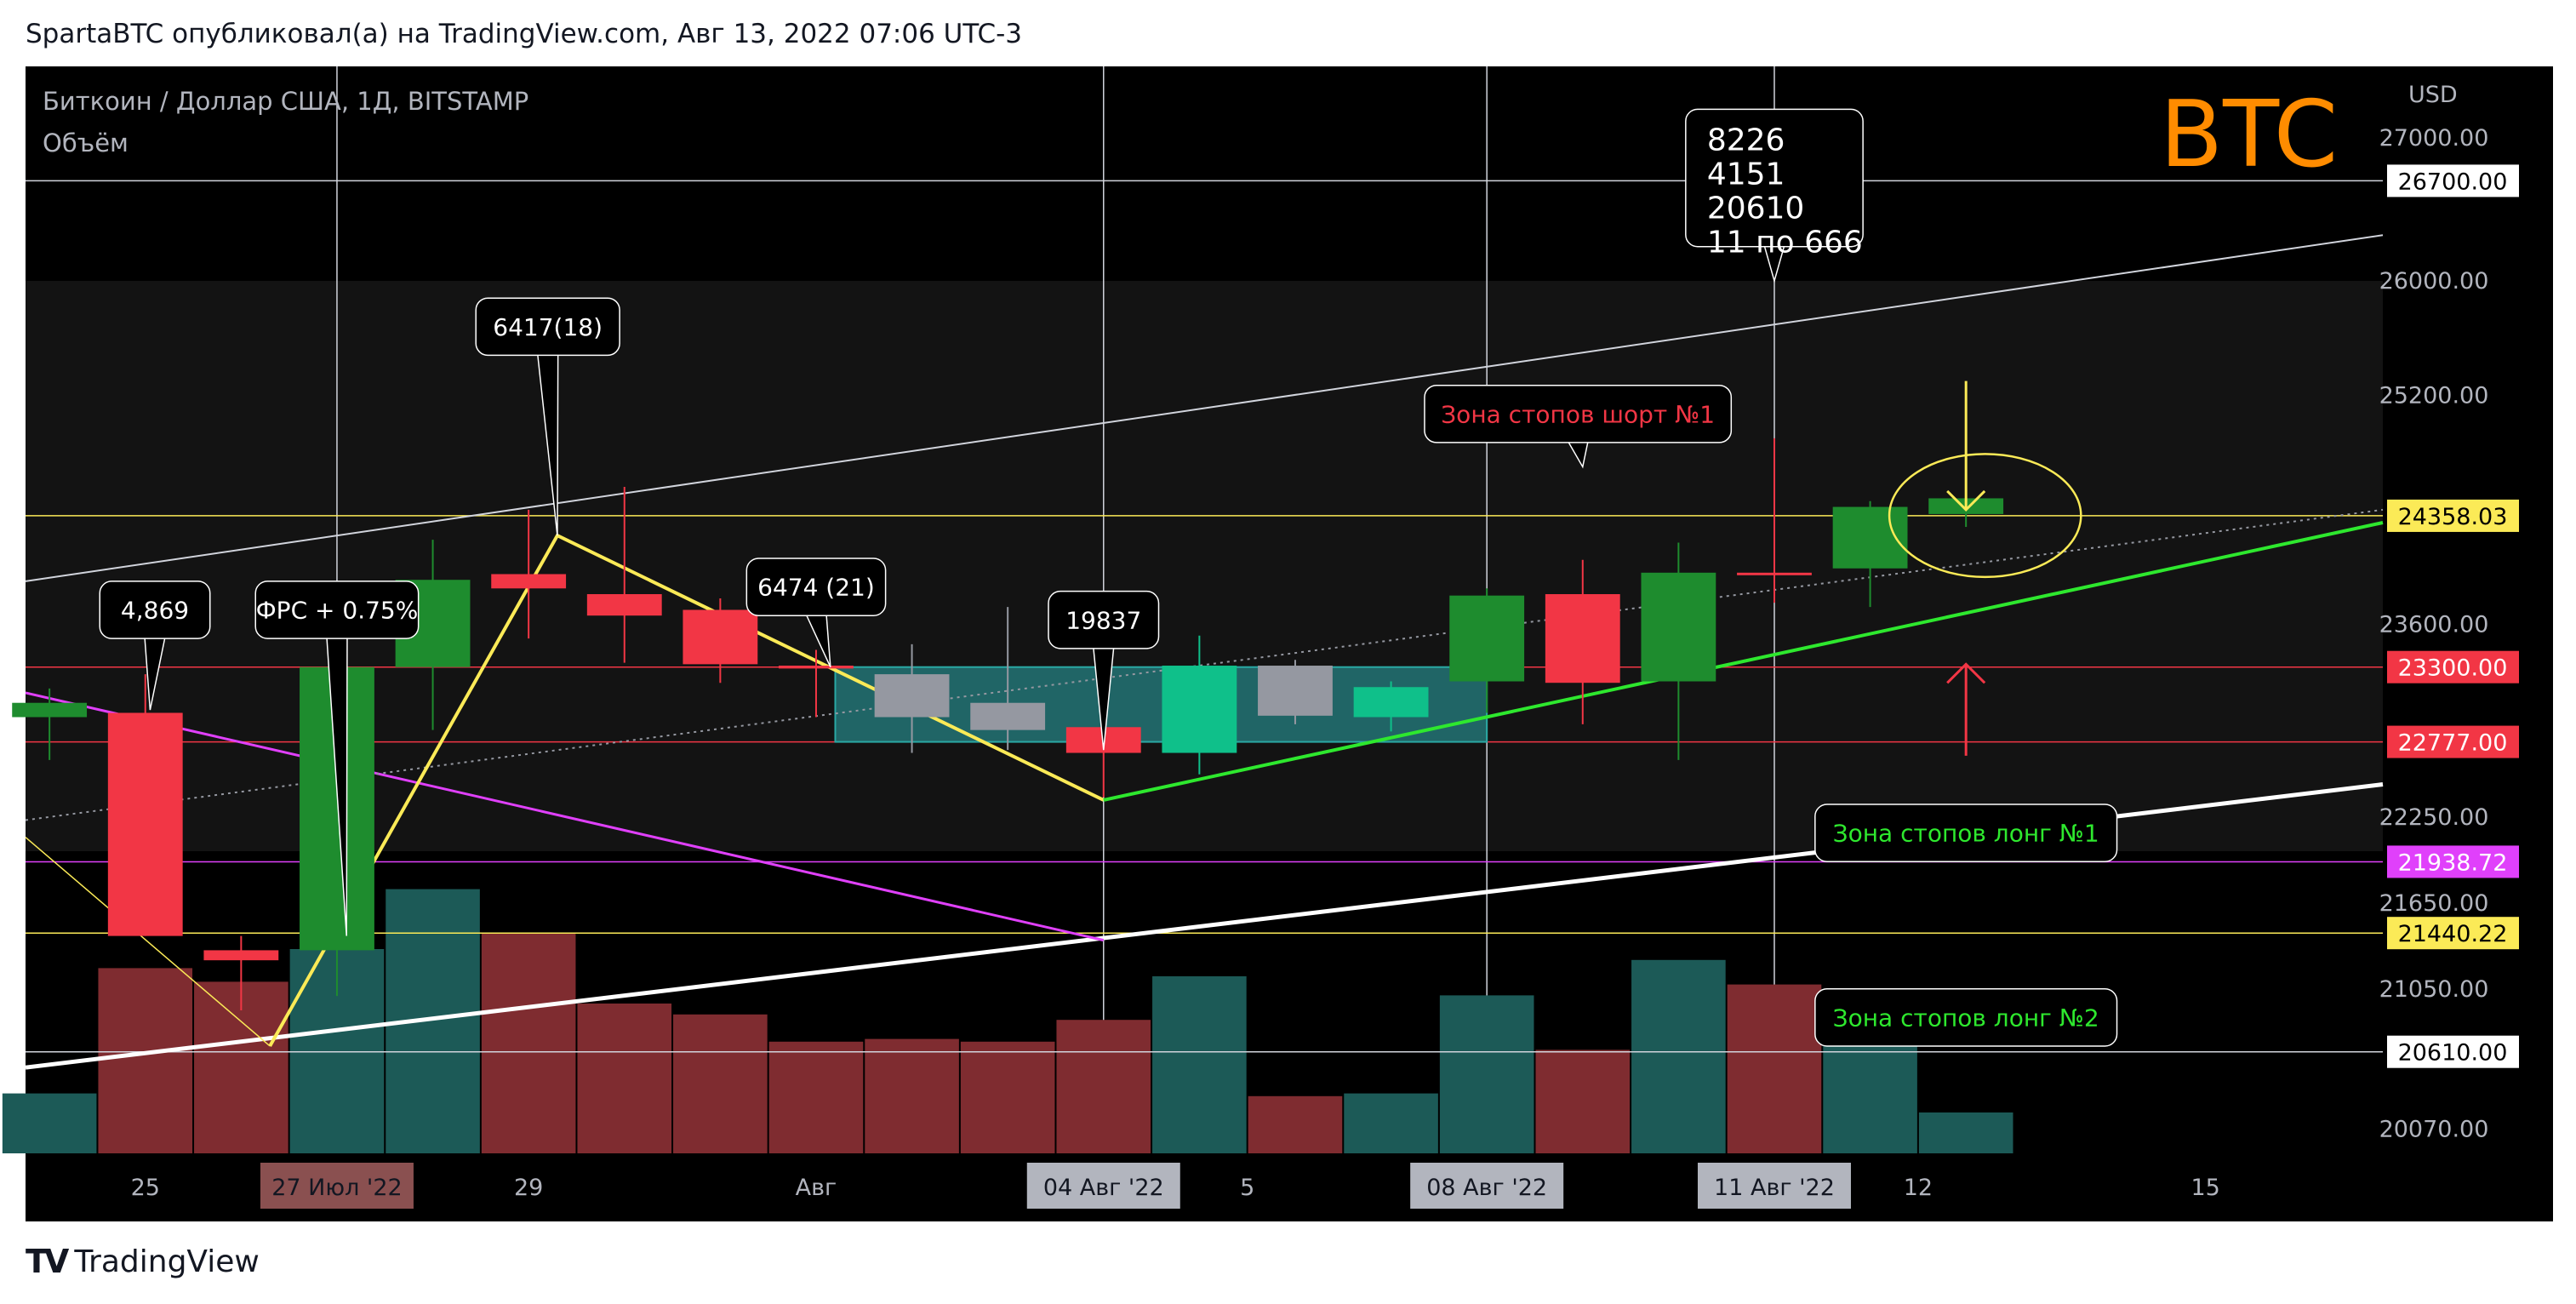 The height and width of the screenshot is (1304, 2576). What do you see at coordinates (2434, 818) in the screenshot?
I see `price-tick-label: 22250.00` at bounding box center [2434, 818].